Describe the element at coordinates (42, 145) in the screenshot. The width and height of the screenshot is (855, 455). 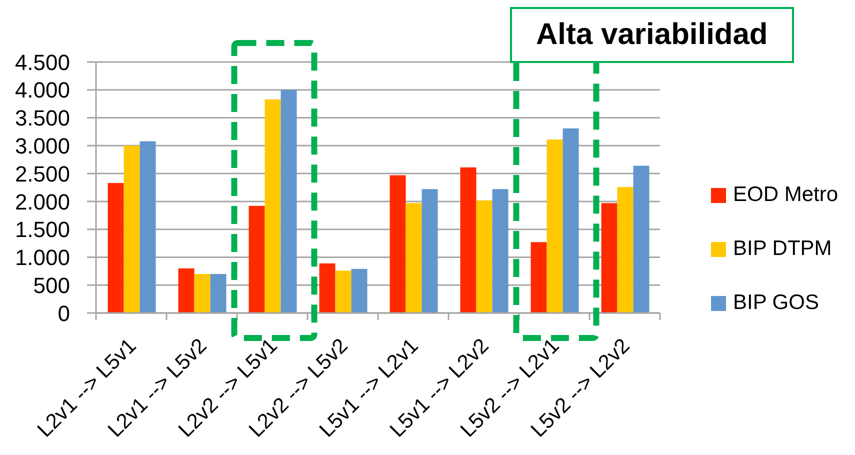
I see `y-tick-label: 3.000` at that location.